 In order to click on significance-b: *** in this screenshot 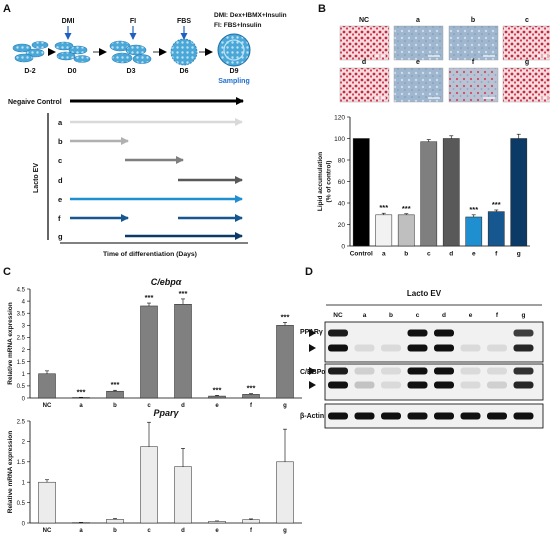, I will do `click(406, 208)`.